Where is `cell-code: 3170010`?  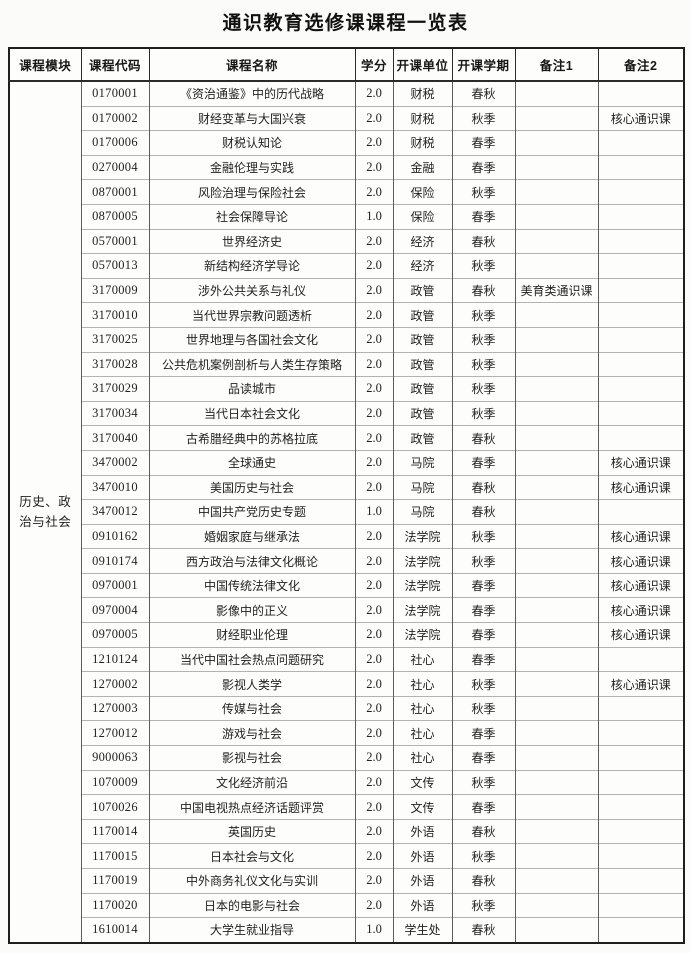
cell-code: 3170010 is located at coordinates (115, 315).